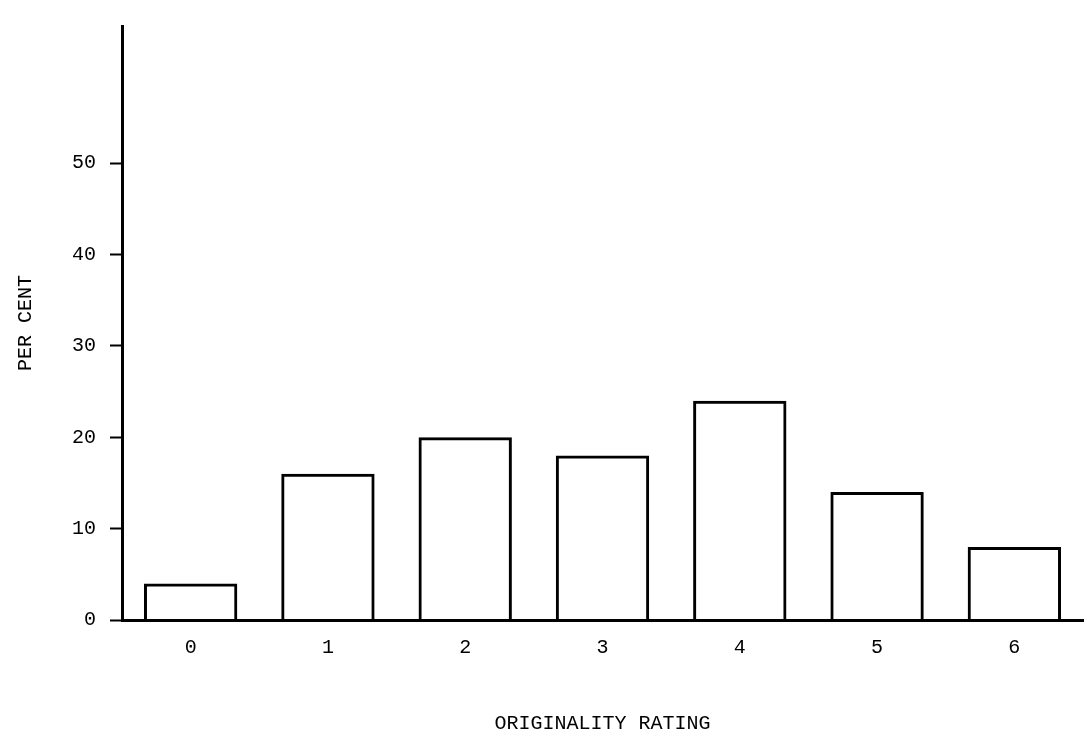  Describe the element at coordinates (190, 648) in the screenshot. I see `x-tick-label: 0` at that location.